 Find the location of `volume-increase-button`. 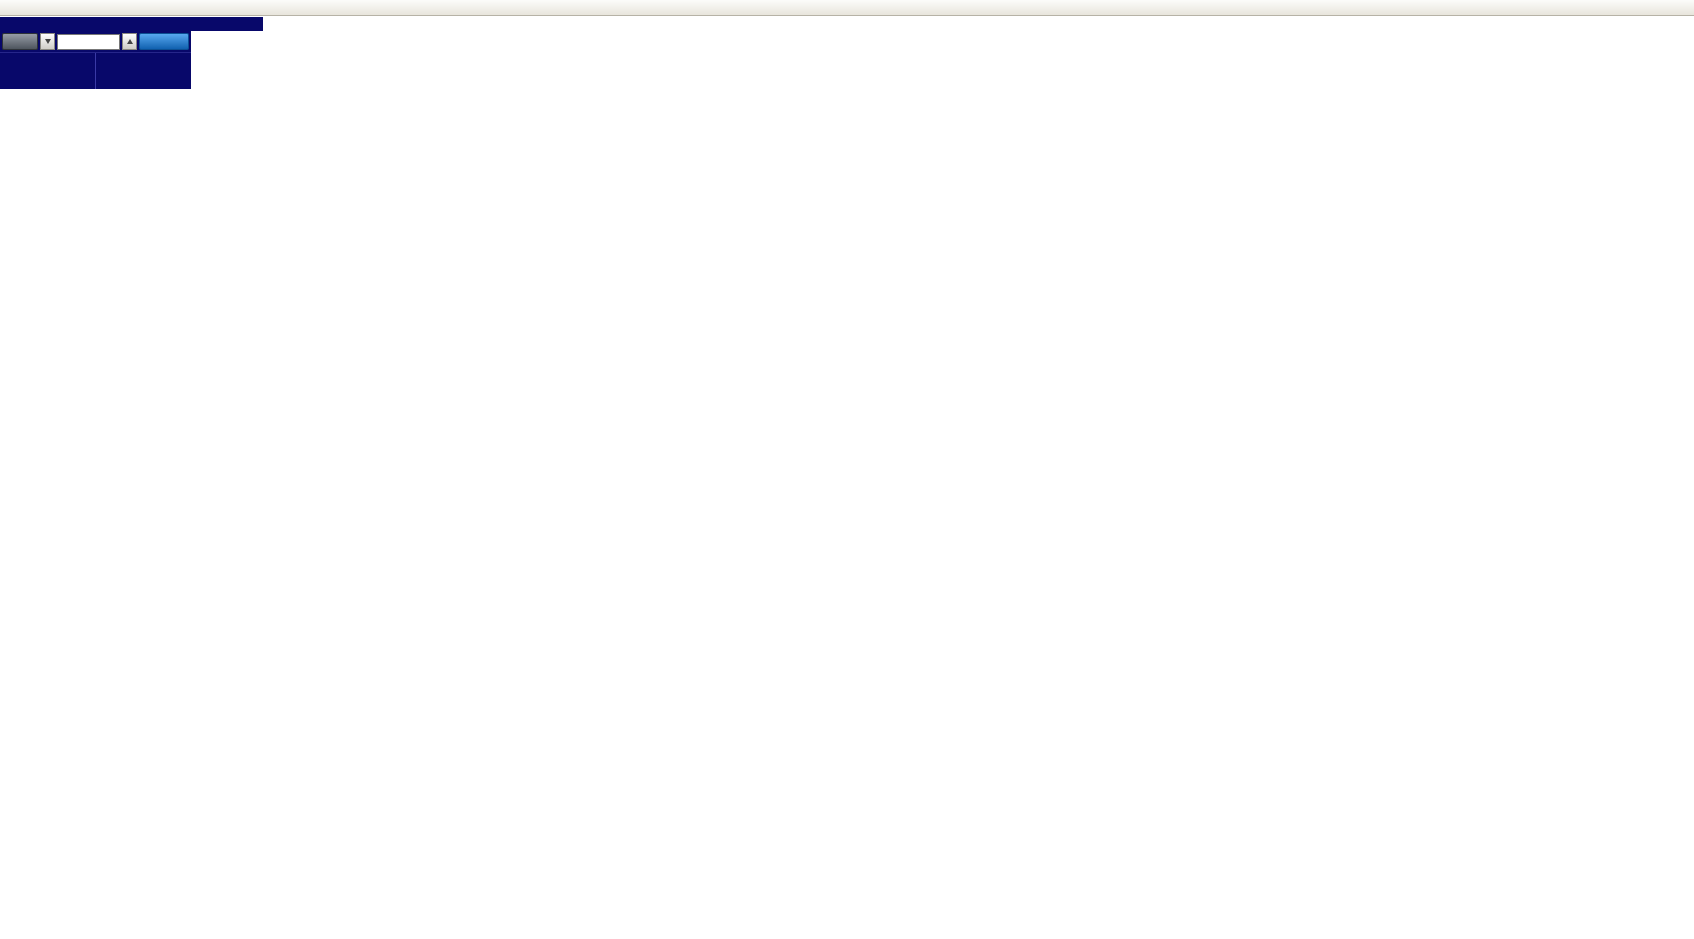

volume-increase-button is located at coordinates (129, 41).